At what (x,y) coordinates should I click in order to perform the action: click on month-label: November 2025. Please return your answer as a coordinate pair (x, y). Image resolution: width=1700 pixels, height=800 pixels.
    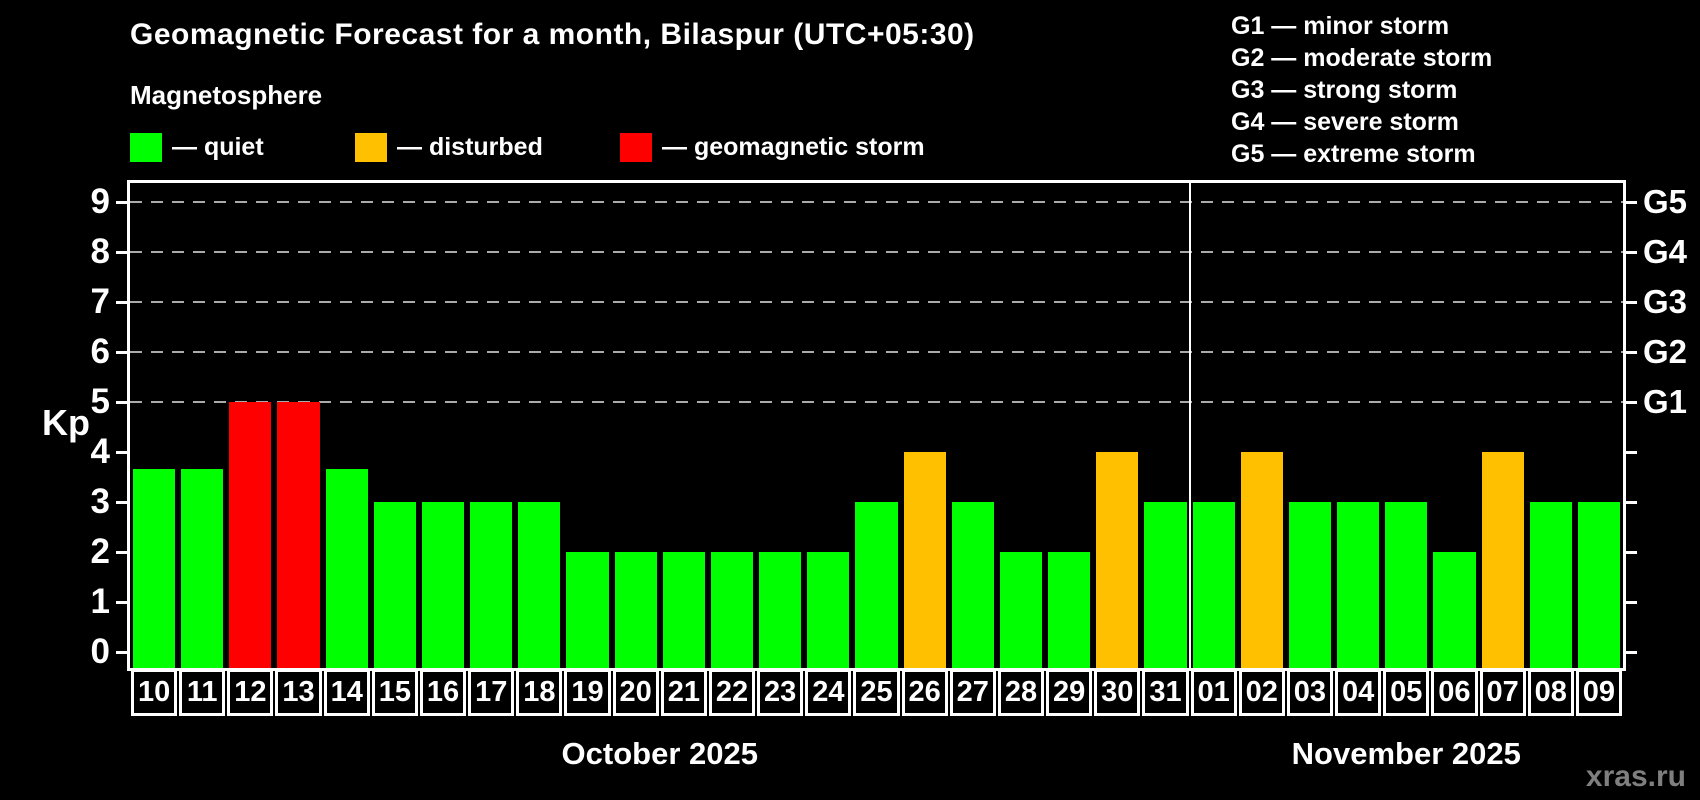
    Looking at the image, I should click on (1406, 753).